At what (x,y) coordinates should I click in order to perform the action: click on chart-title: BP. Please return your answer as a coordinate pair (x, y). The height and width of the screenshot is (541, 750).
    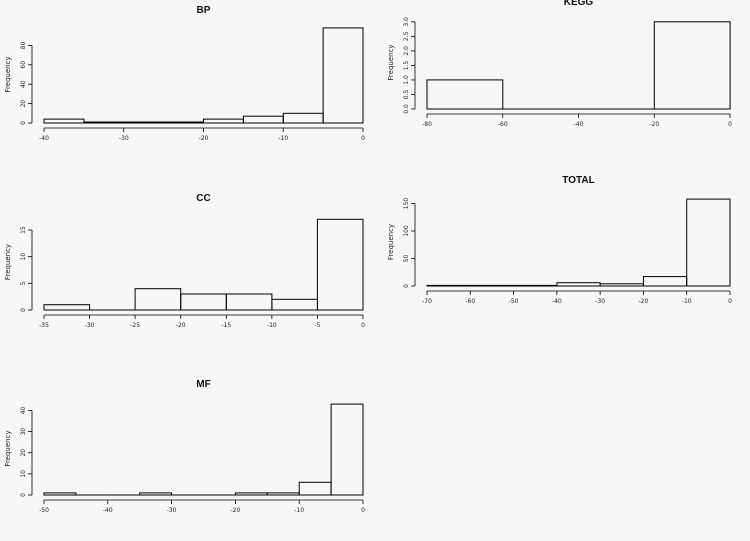
    Looking at the image, I should click on (204, 10).